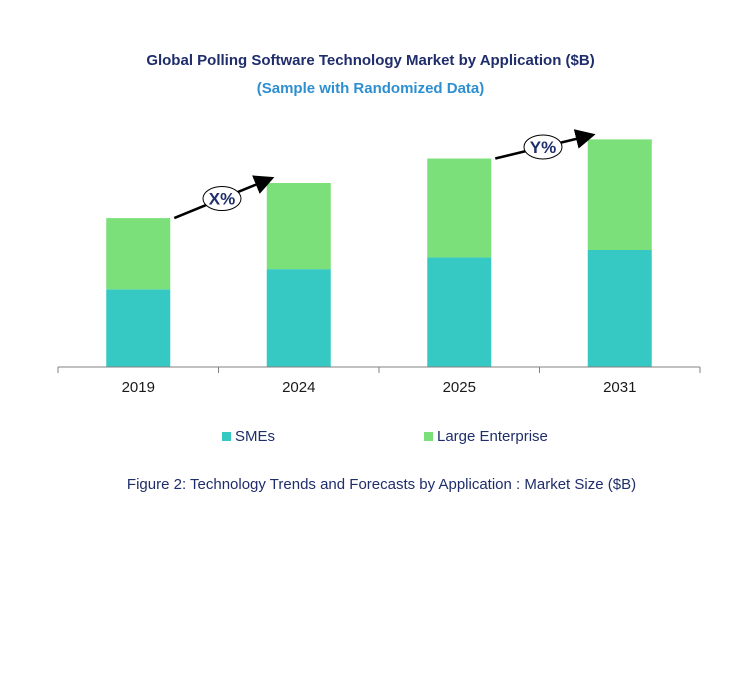  I want to click on x-tick-label-2025: 2025, so click(459, 387).